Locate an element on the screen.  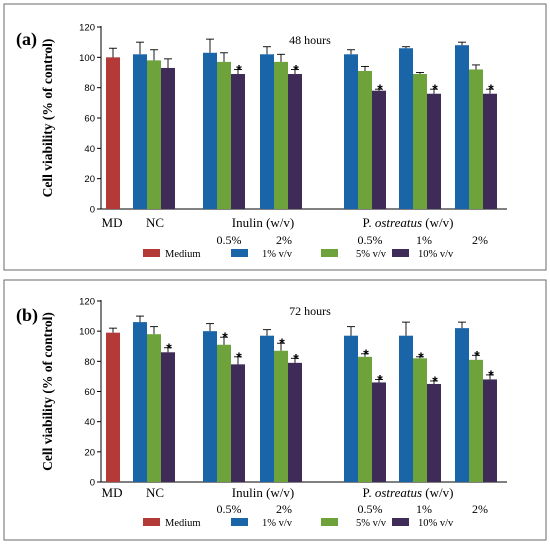
legend-label: 1% v/v is located at coordinates (277, 254).